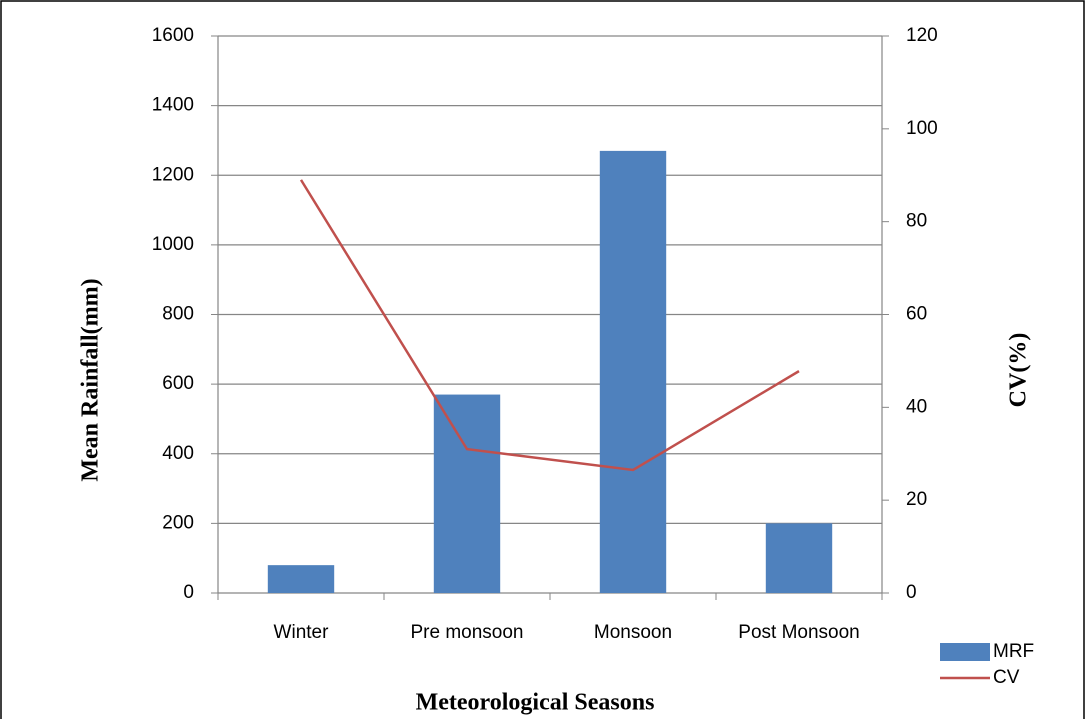  What do you see at coordinates (173, 174) in the screenshot?
I see `y-tick-label: 1200` at bounding box center [173, 174].